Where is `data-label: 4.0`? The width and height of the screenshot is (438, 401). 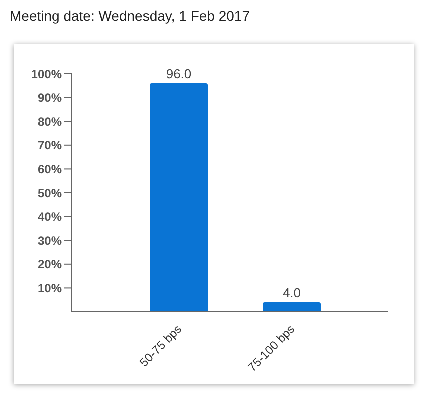
data-label: 4.0 is located at coordinates (292, 292).